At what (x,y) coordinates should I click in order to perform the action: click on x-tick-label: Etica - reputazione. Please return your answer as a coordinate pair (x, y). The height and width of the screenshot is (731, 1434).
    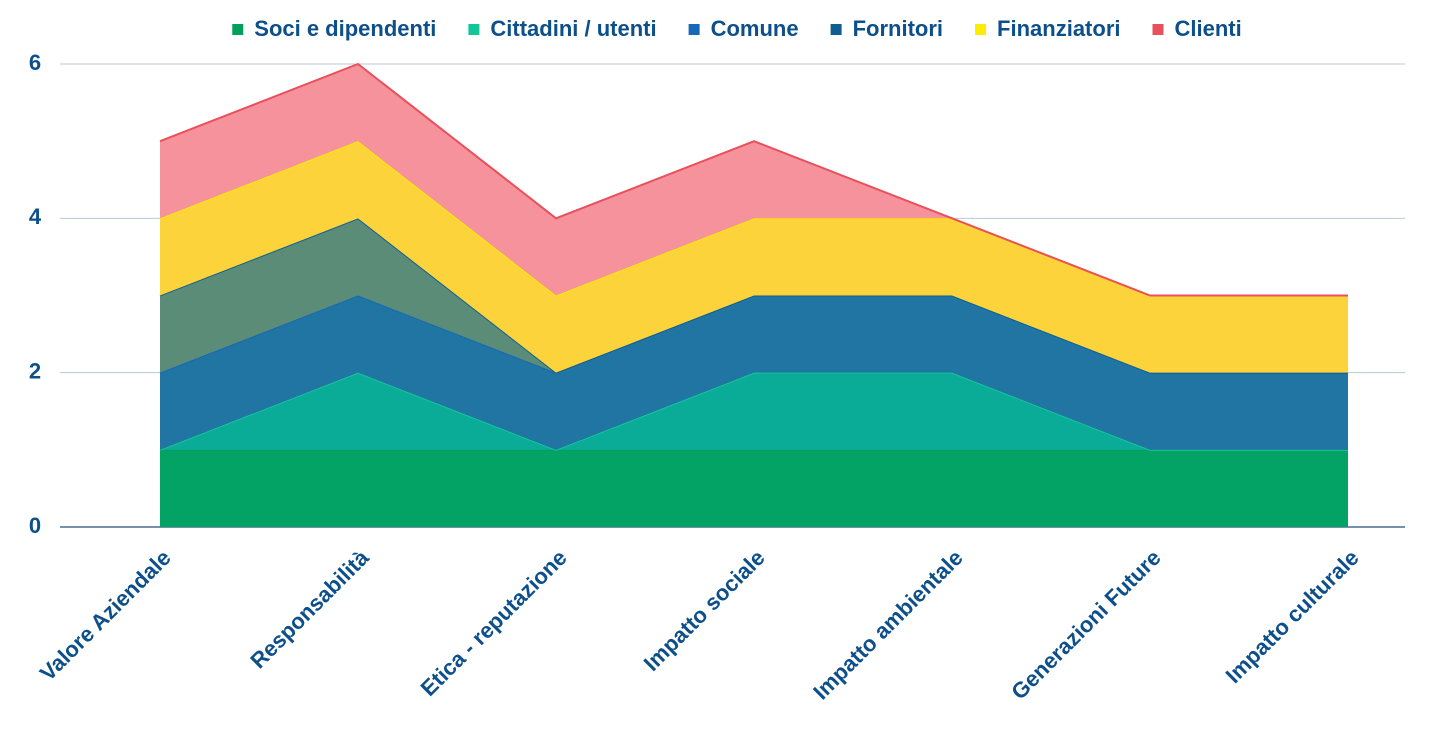
    Looking at the image, I should click on (494, 623).